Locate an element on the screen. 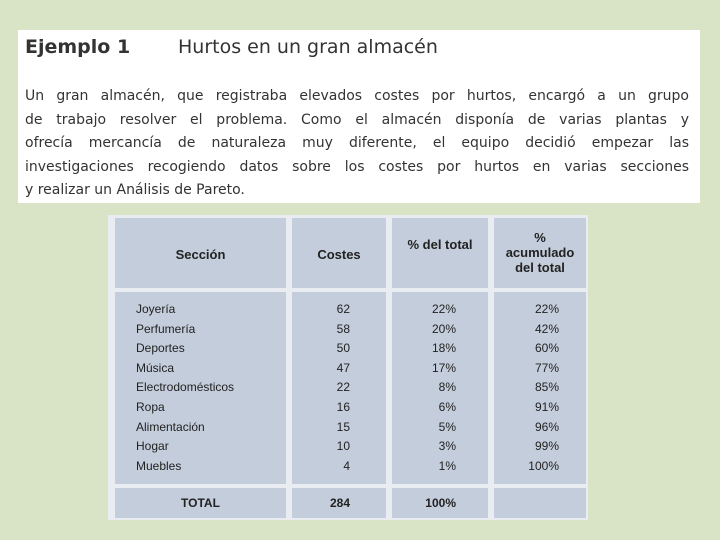 This screenshot has width=720, height=540. total-cell: 100% is located at coordinates (440, 503).